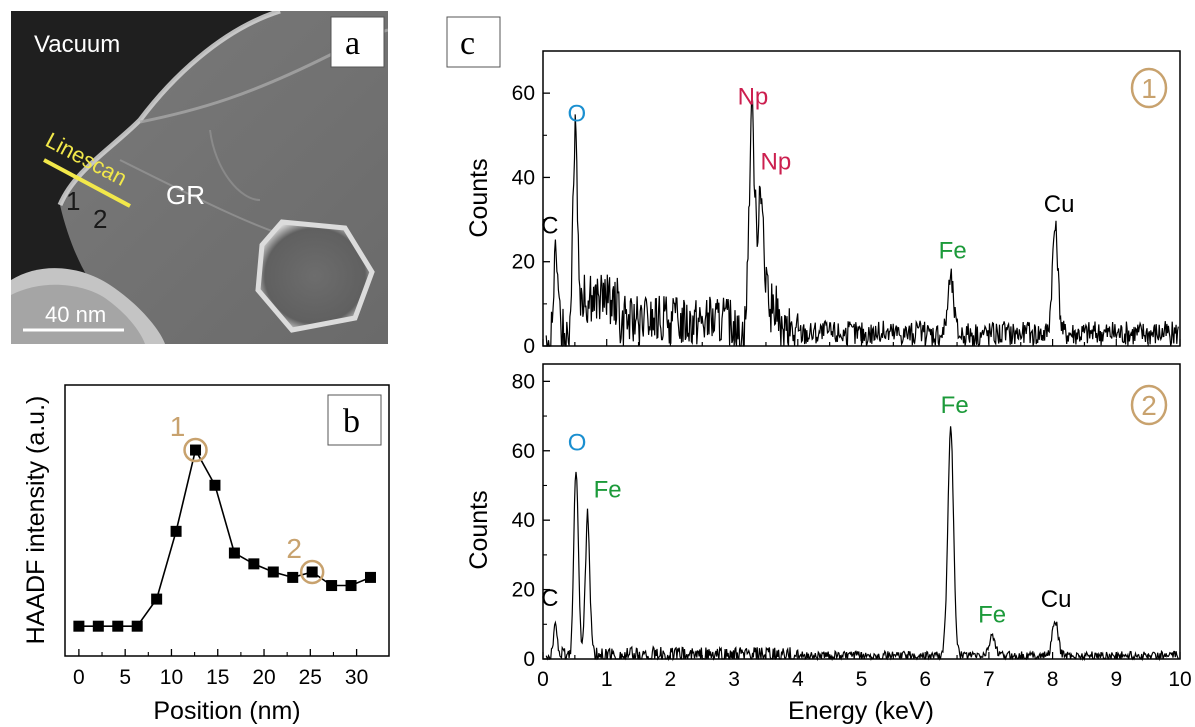 This screenshot has height=727, width=1195. Describe the element at coordinates (531, 220) in the screenshot. I see `spectrum-1-y-ticks: 0 20 40 60` at that location.